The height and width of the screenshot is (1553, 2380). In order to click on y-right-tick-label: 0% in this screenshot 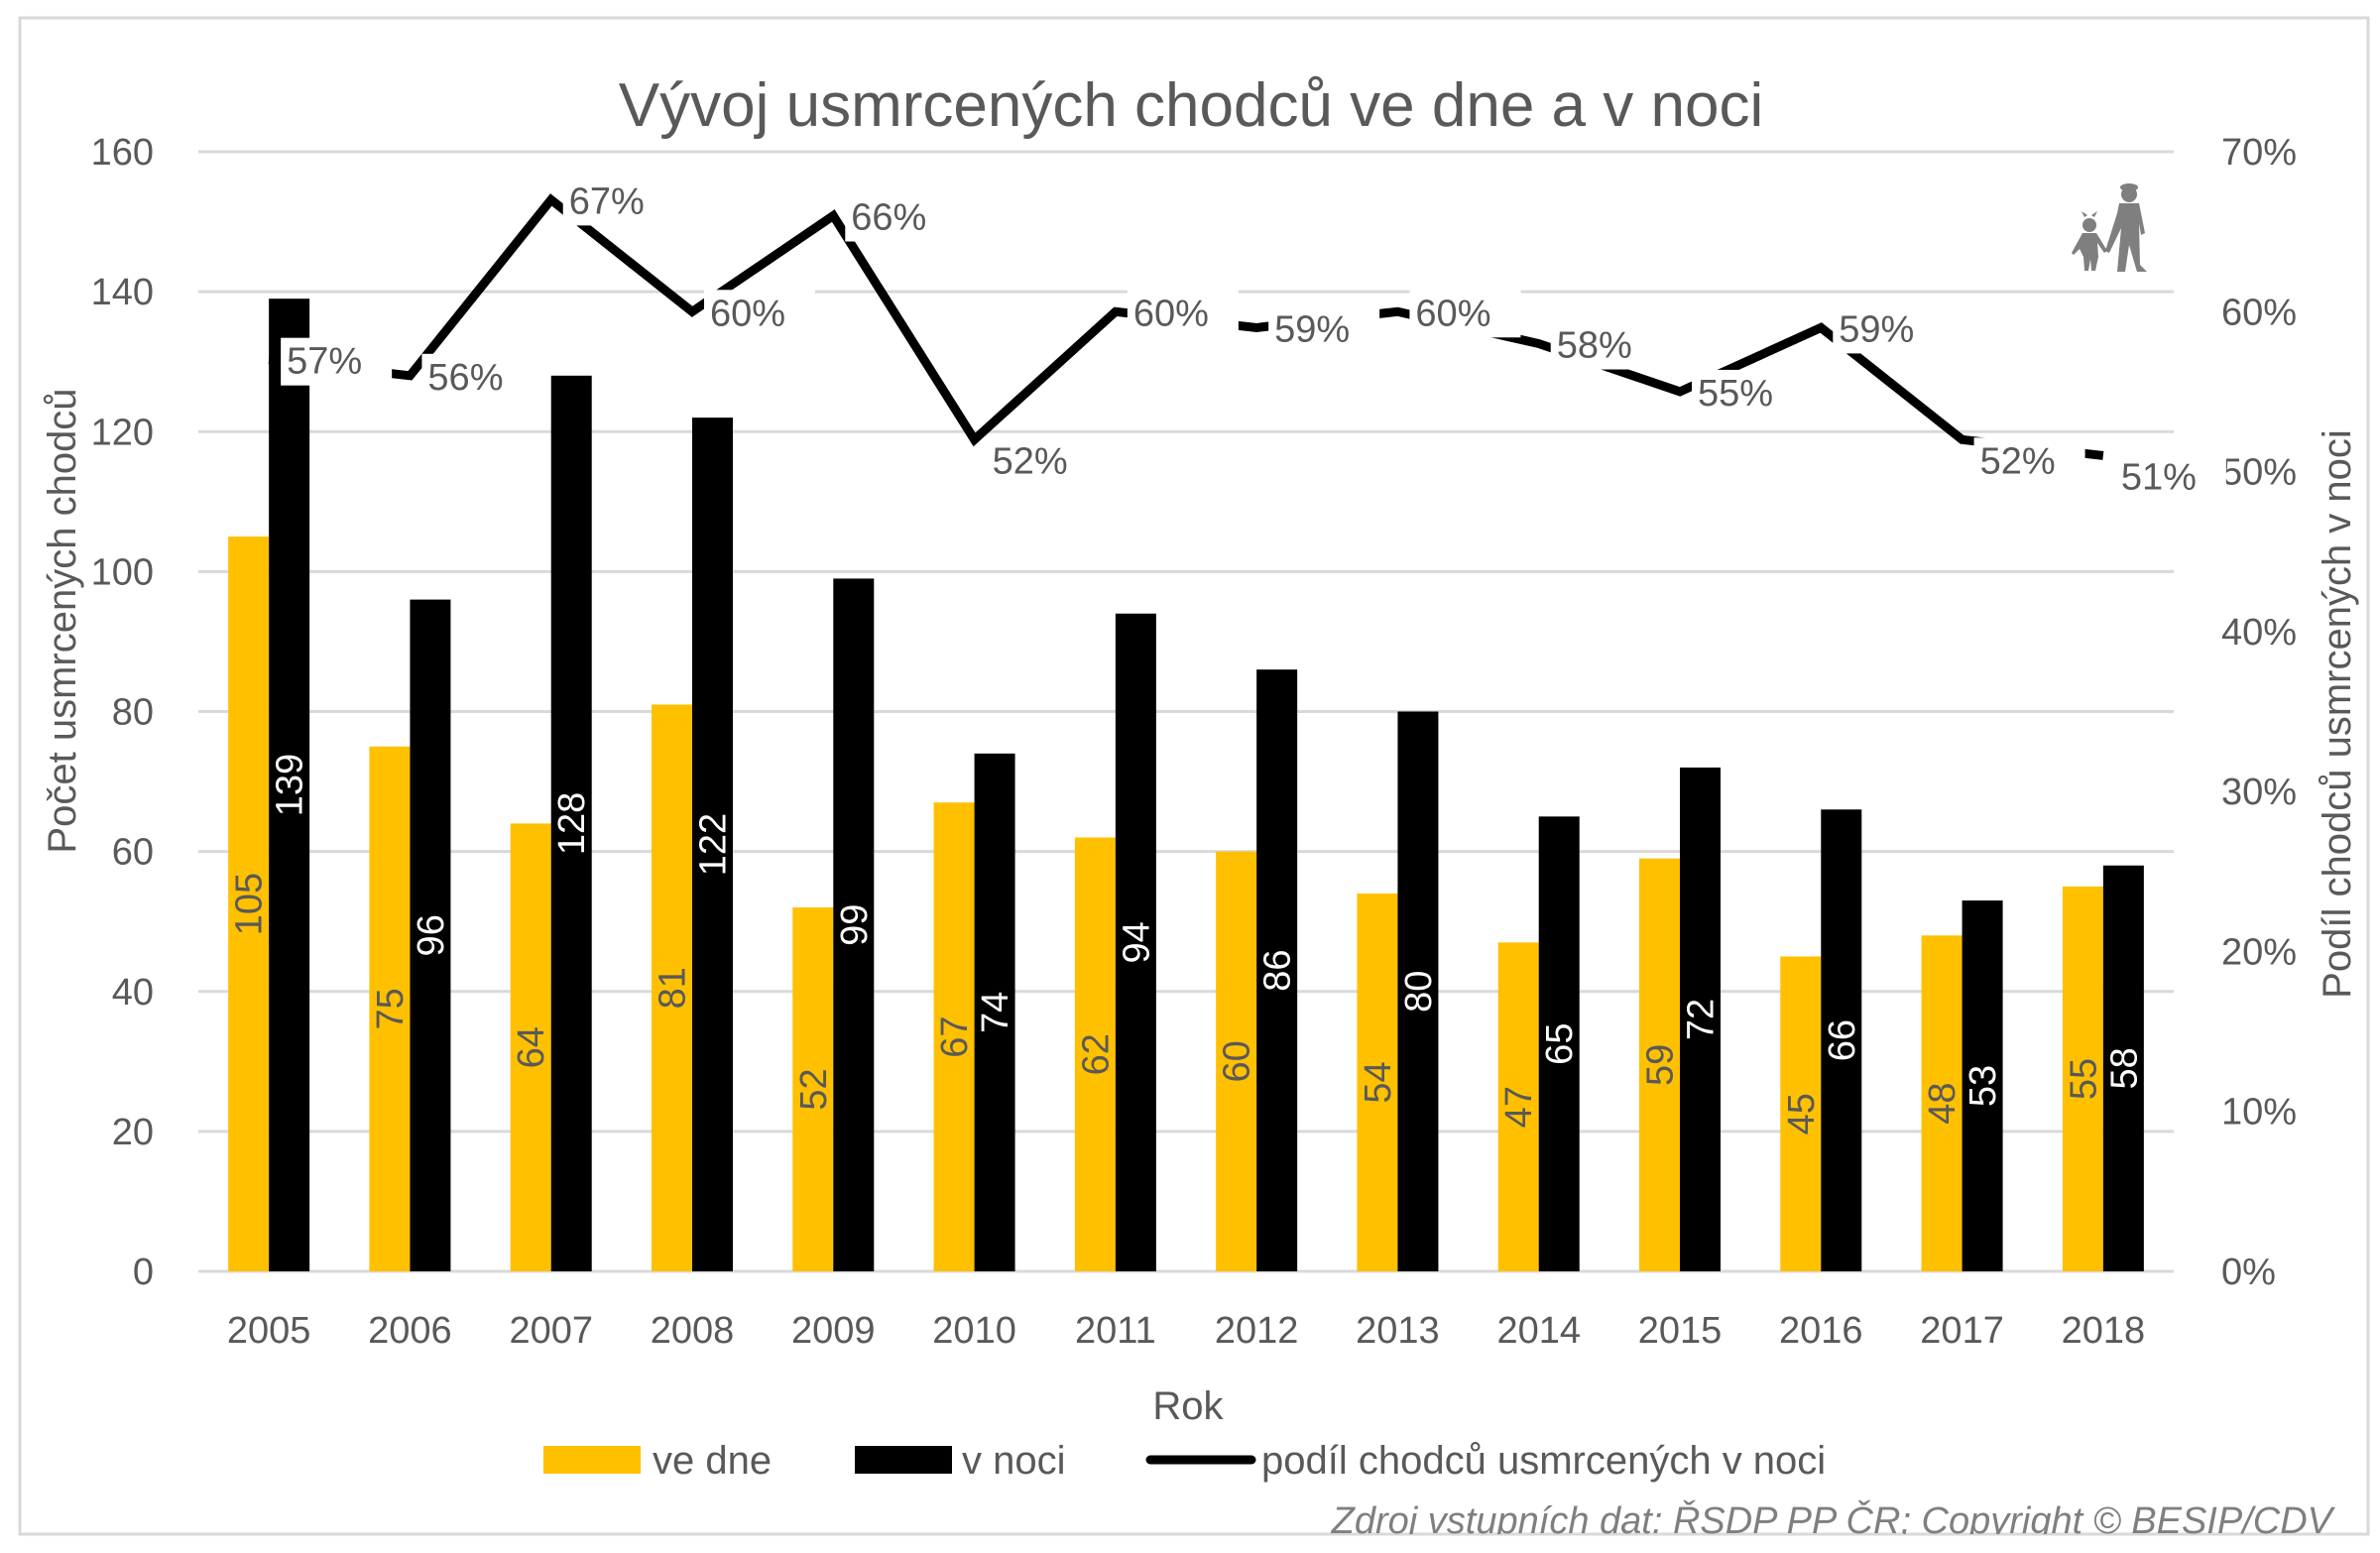, I will do `click(2248, 1272)`.